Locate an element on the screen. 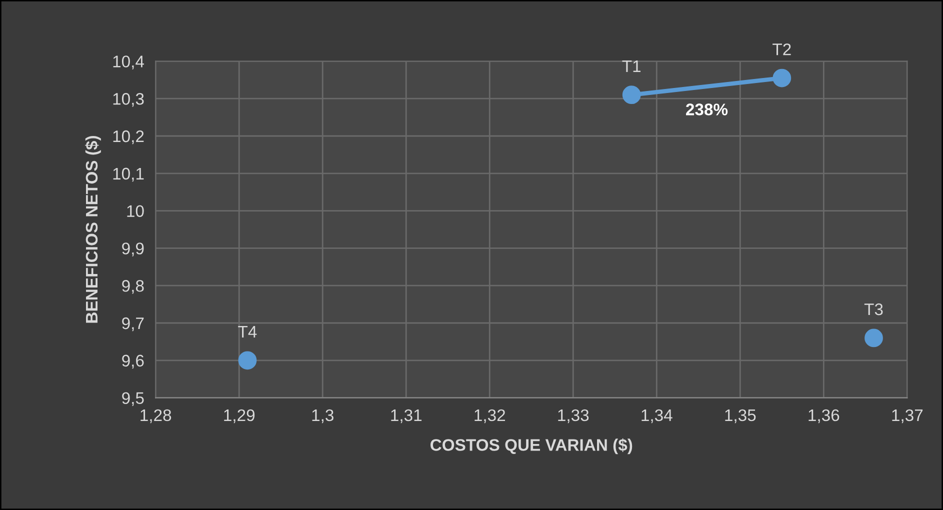  x-tick-label: 1,32 is located at coordinates (490, 416).